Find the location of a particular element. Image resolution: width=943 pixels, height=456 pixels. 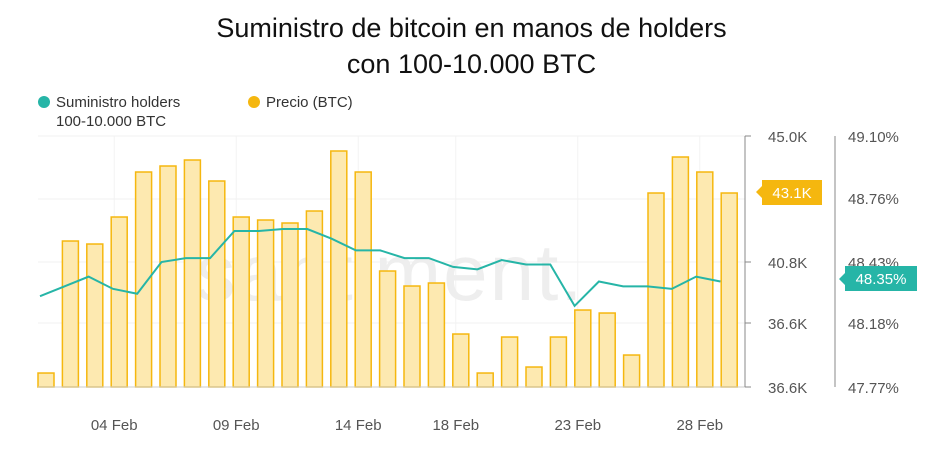

supply-badge is located at coordinates (878, 278).